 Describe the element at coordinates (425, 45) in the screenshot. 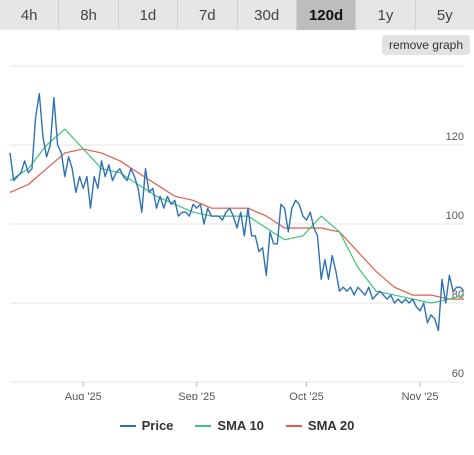

I see `remove-graph-button: remove graph` at that location.